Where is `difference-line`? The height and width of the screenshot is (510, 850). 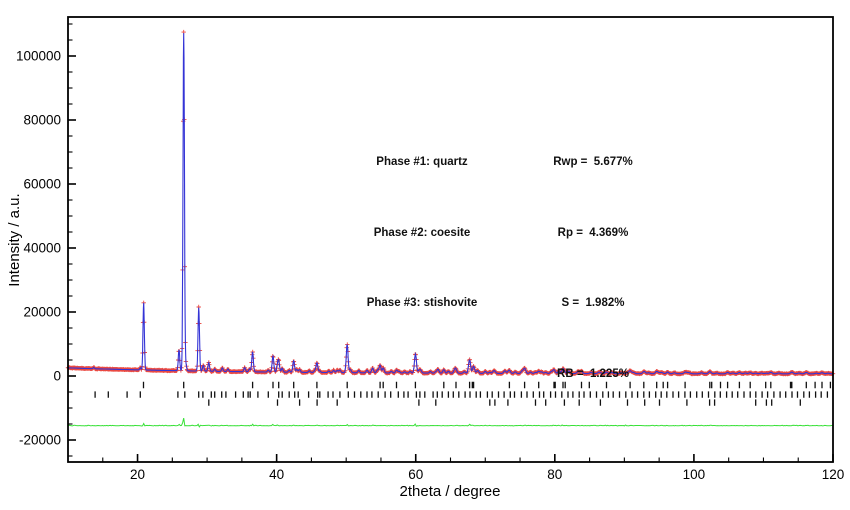
difference-line is located at coordinates (450, 422).